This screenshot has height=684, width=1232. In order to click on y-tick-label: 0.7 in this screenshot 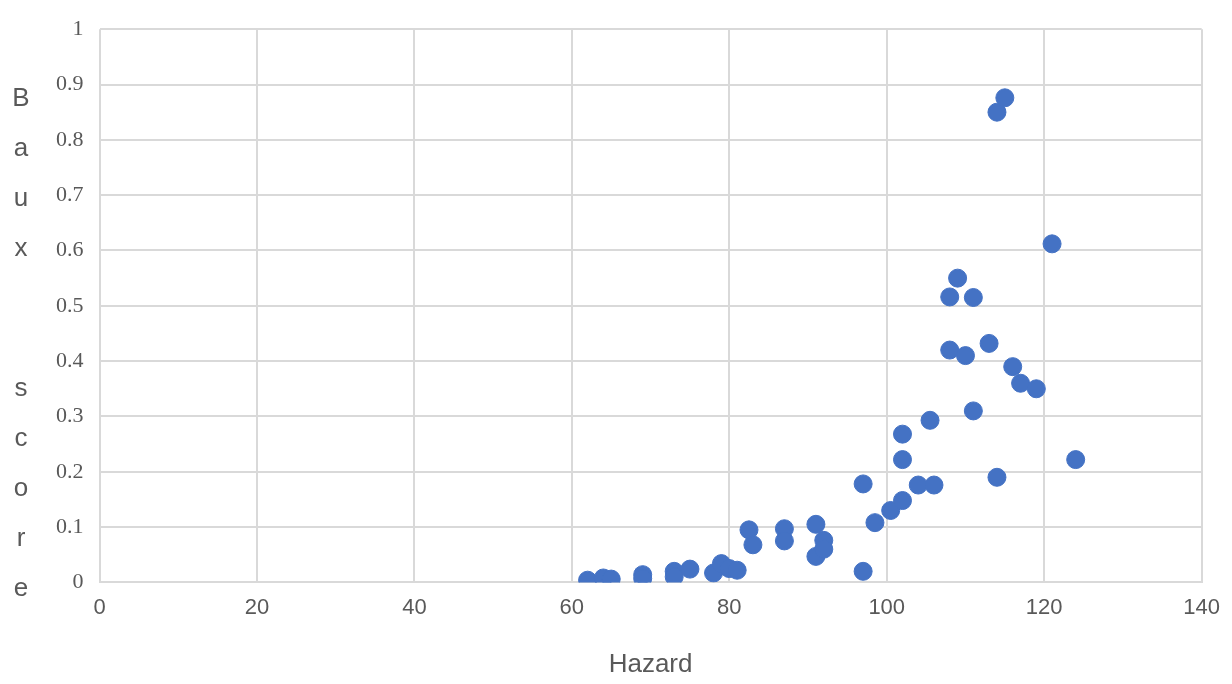, I will do `click(70, 193)`.